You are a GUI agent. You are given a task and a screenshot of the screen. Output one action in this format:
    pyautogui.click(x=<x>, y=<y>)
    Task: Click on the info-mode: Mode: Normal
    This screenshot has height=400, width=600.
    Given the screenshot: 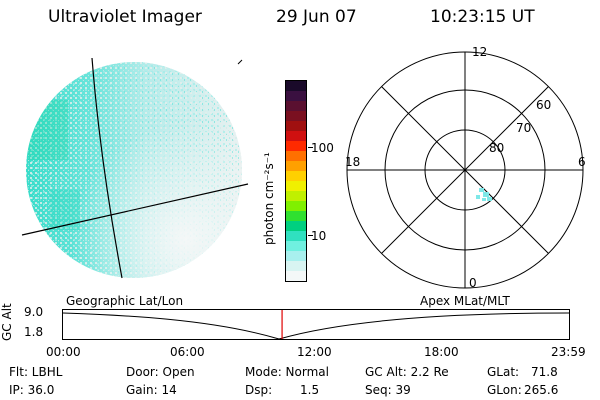 What is the action you would take?
    pyautogui.click(x=287, y=372)
    